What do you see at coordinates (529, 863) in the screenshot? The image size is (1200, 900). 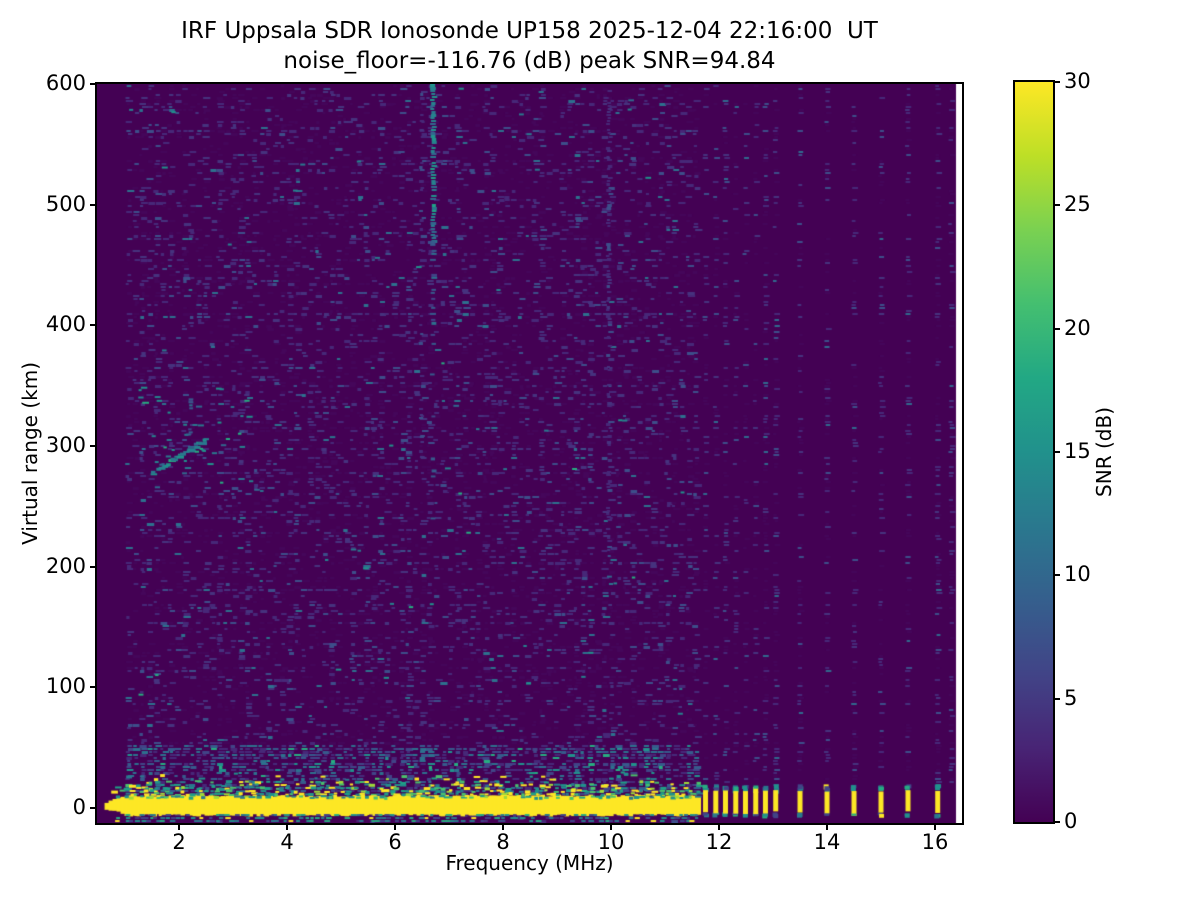 I see `x-axis-label: Frequency (MHz)` at bounding box center [529, 863].